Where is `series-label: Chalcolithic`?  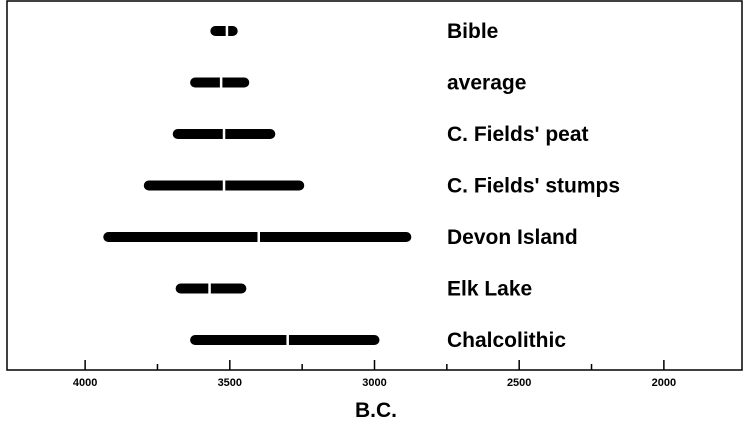
series-label: Chalcolithic is located at coordinates (506, 340).